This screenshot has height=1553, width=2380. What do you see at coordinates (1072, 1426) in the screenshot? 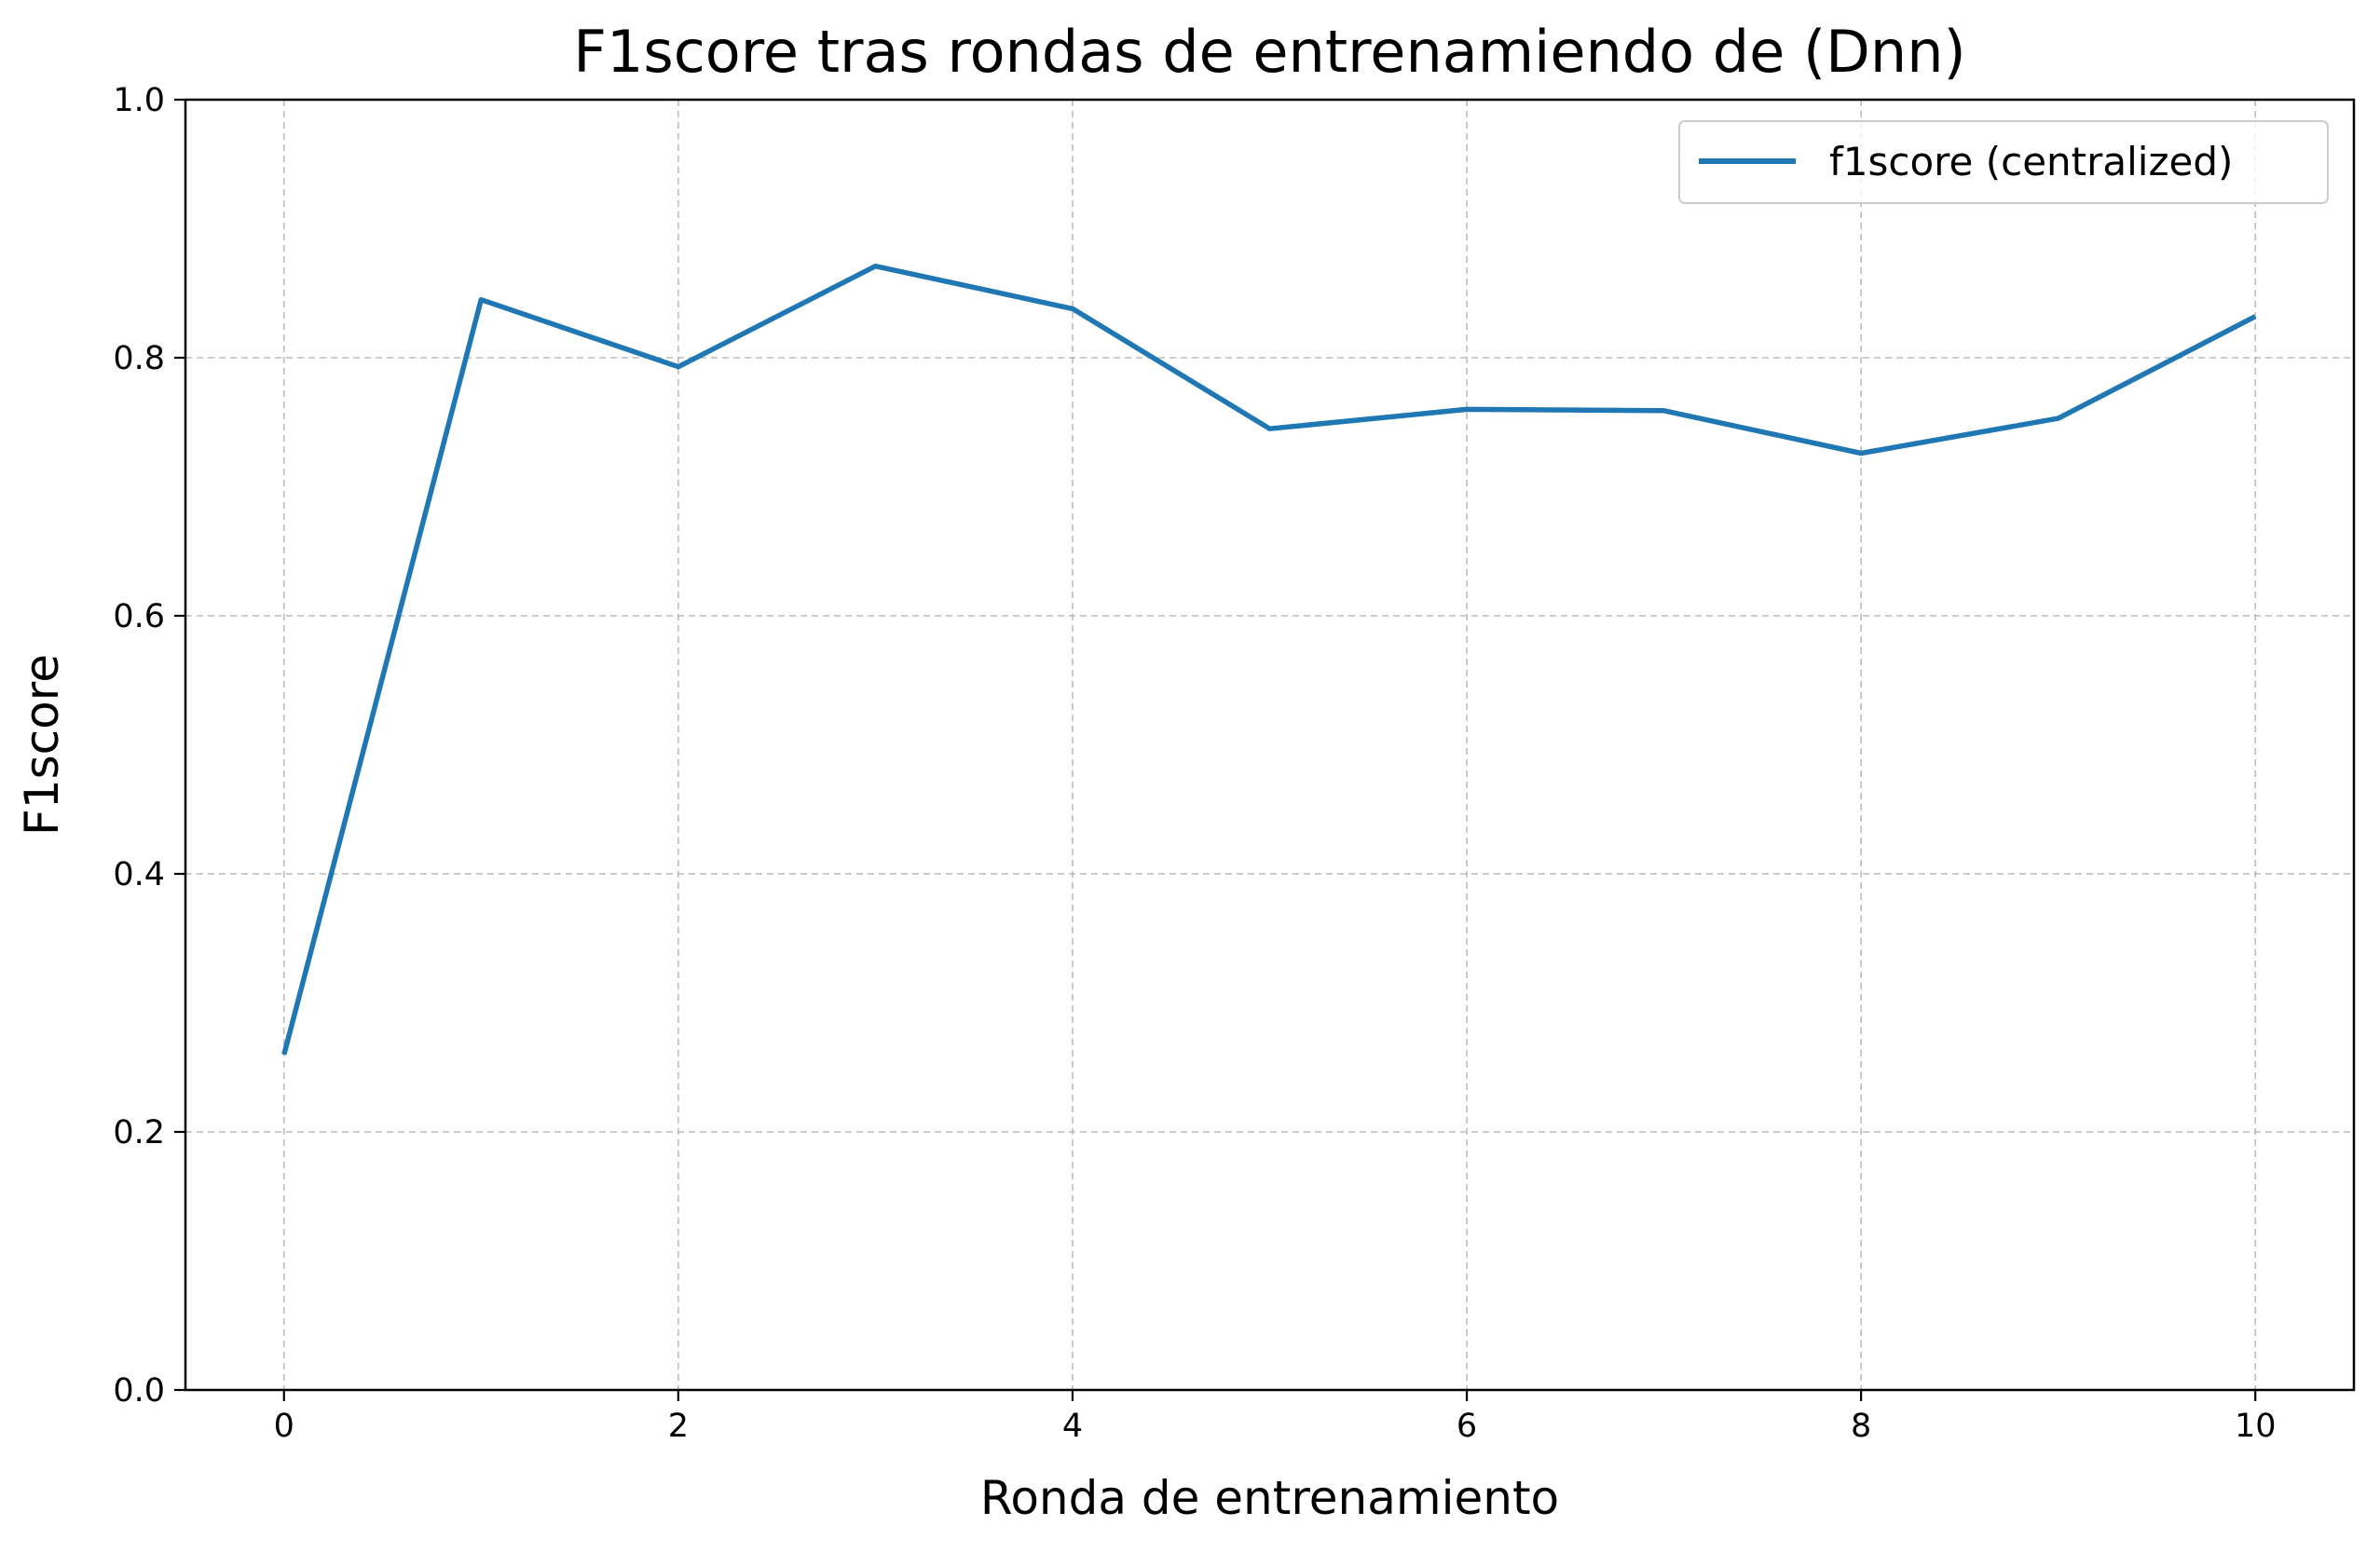
I see `x-tick-label: 4` at bounding box center [1072, 1426].